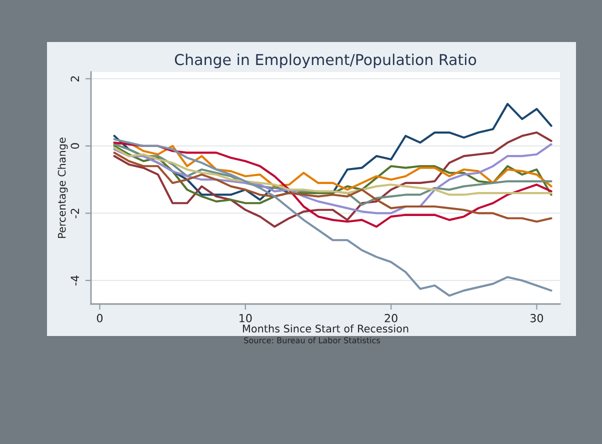  What do you see at coordinates (74, 281) in the screenshot?
I see `y-tick-label: -4` at bounding box center [74, 281].